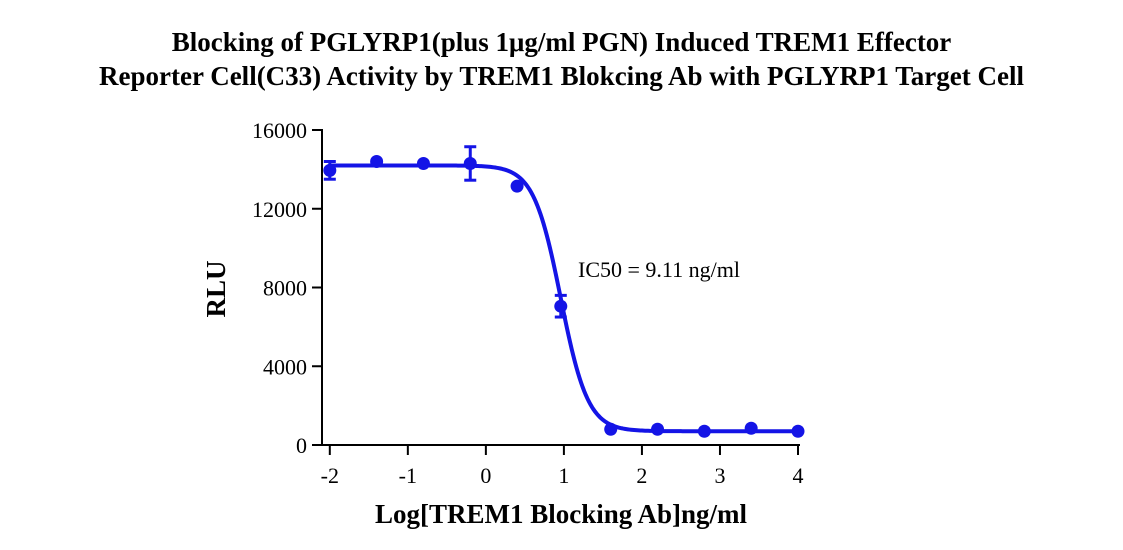 The image size is (1123, 550). I want to click on y-ticks: 0 4000 8000 12000 16000, so click(287, 288).